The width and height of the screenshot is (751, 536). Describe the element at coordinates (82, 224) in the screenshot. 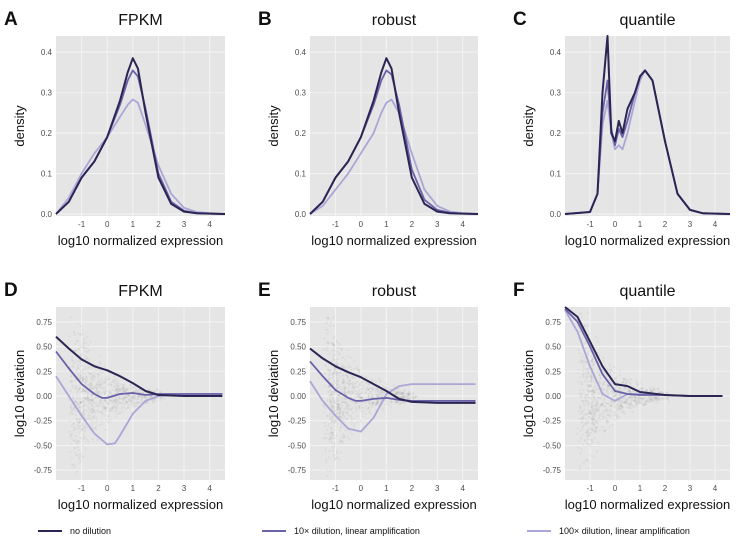

I see `x-tick-label: -1` at that location.